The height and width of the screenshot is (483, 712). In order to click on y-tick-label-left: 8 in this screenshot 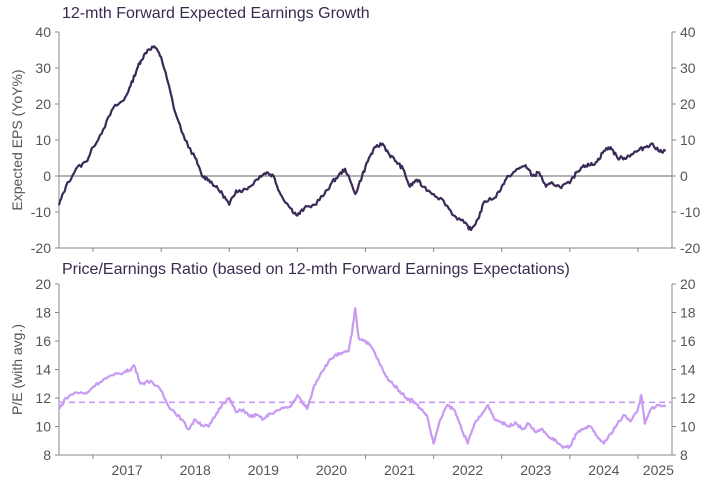, I will do `click(47, 455)`.